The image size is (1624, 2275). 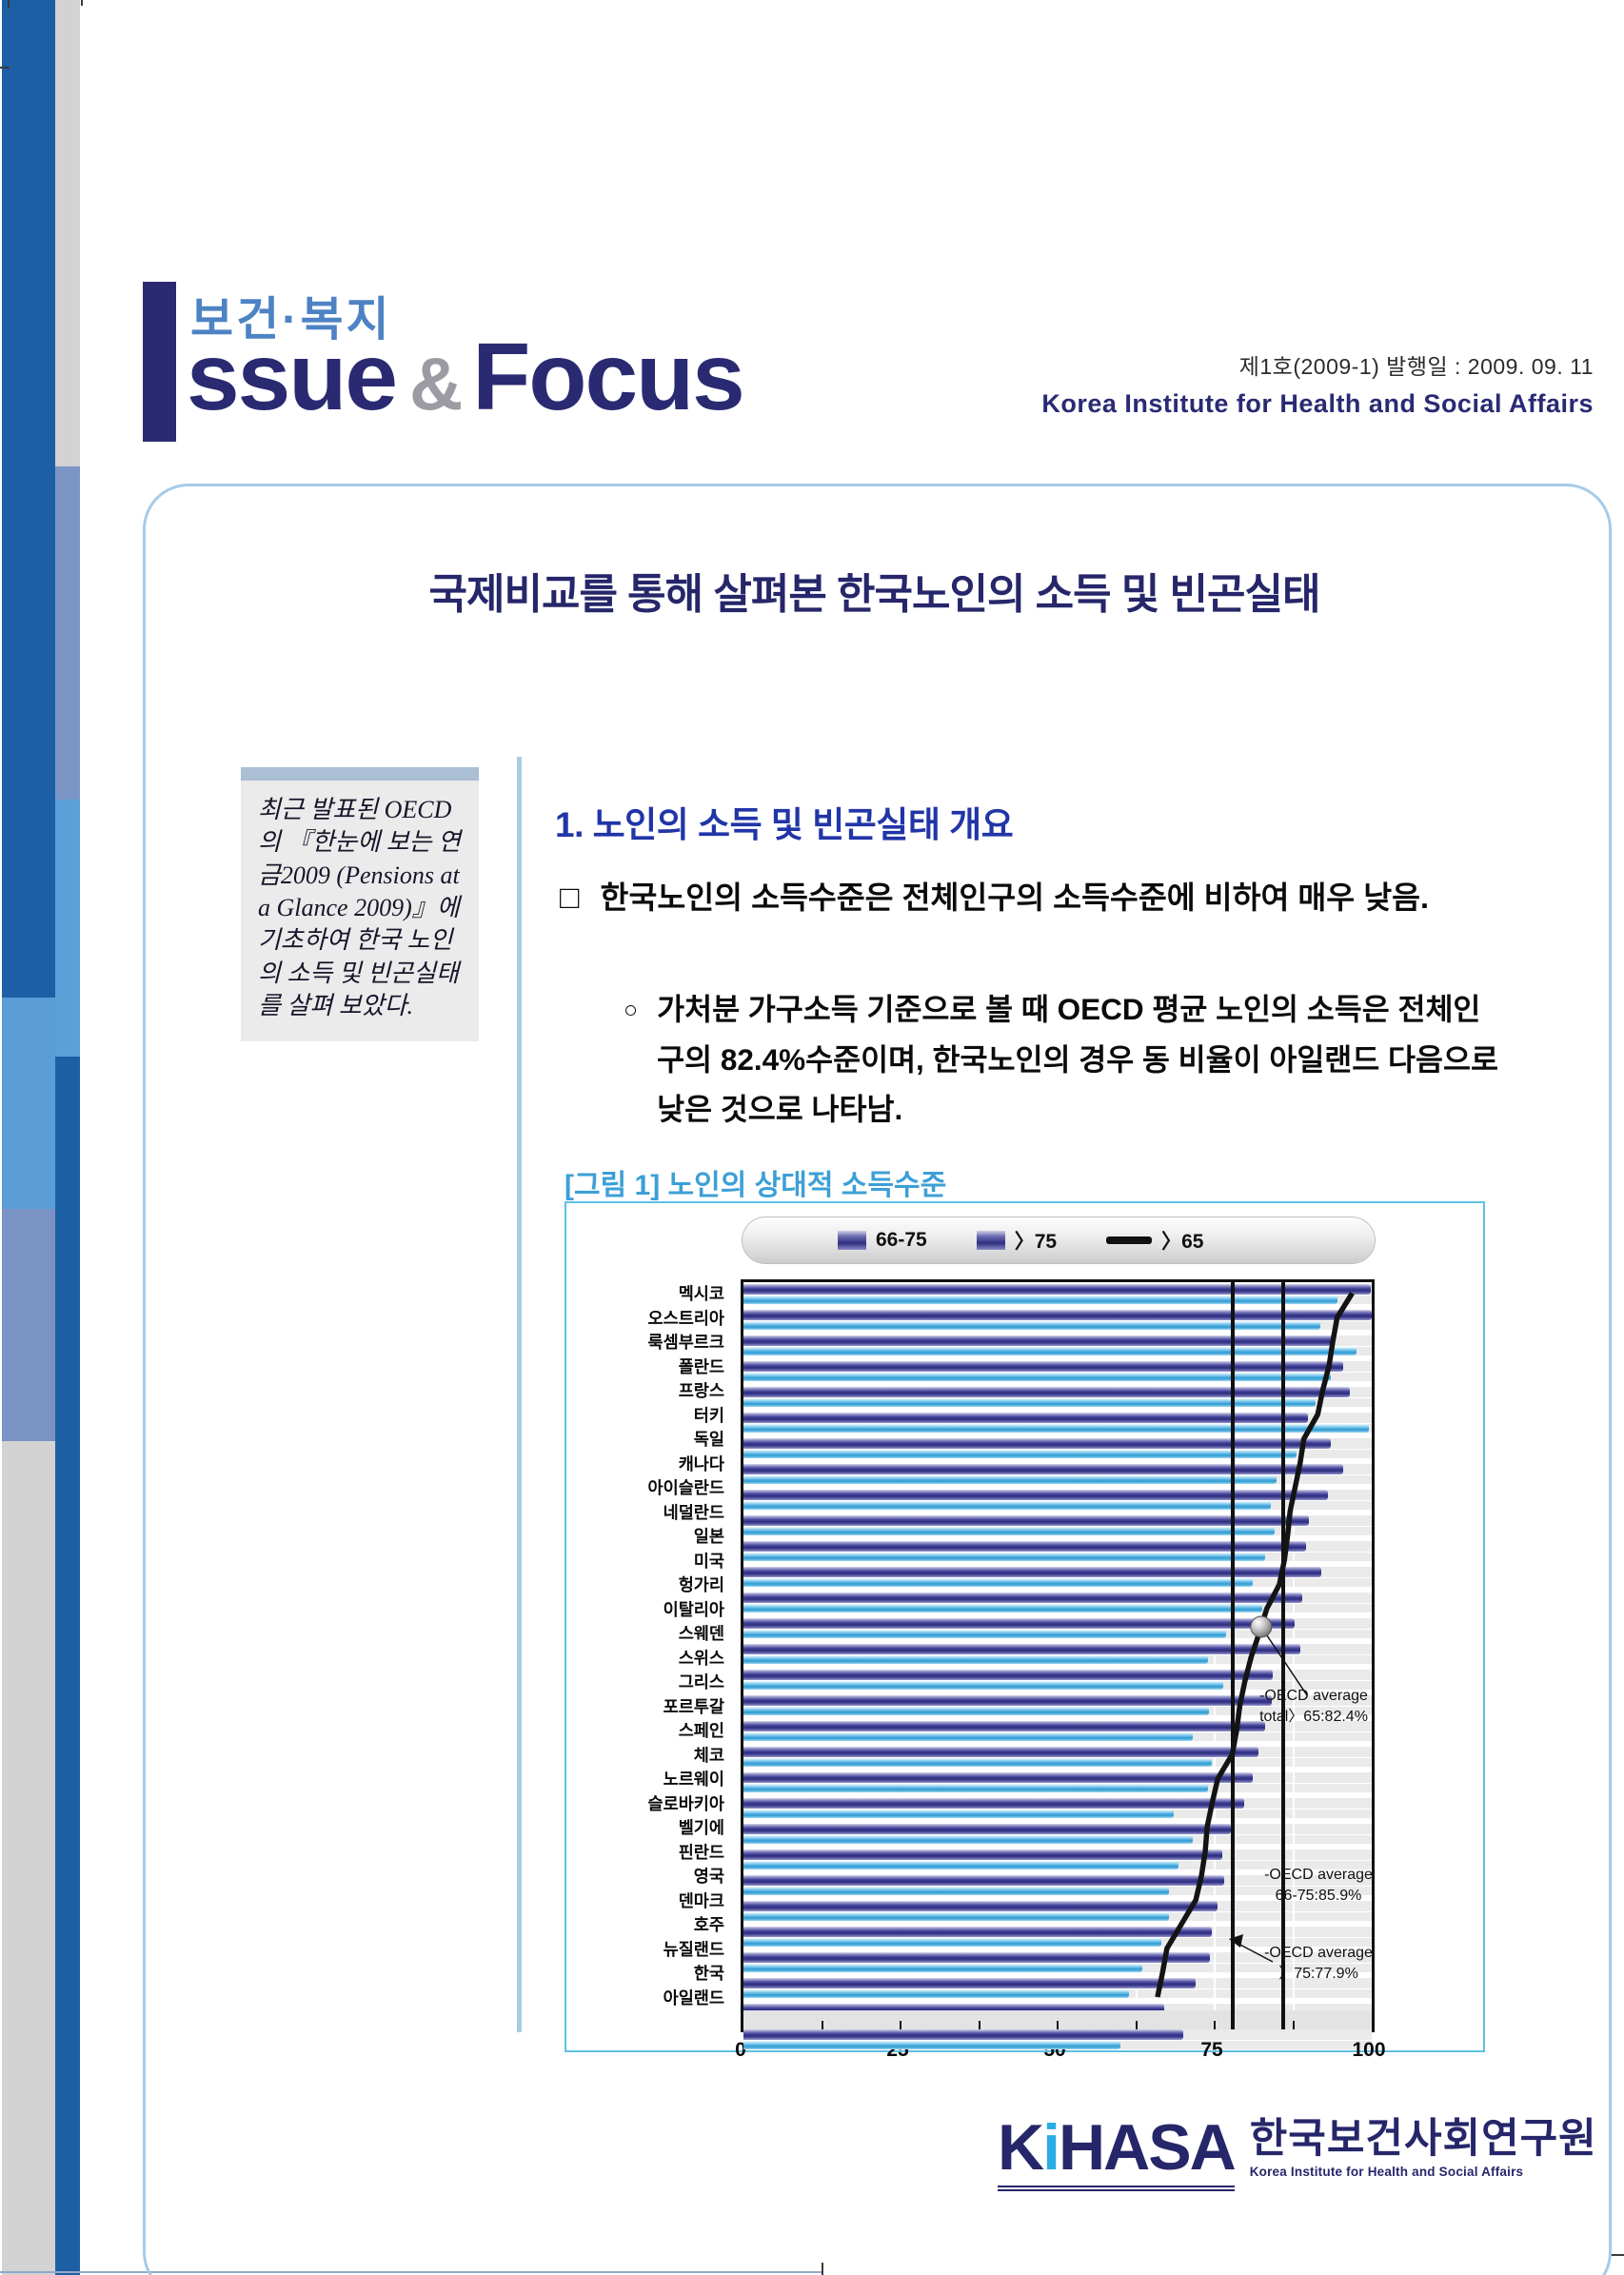 I want to click on paragraph-1-text: 한국노인의 소득수준은 전체인구의 소득수준에 비하여 매우 낮음., so click(x=1015, y=897).